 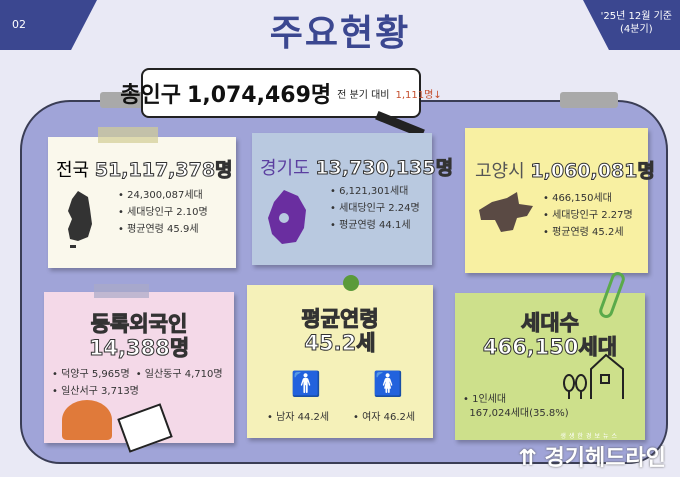 I want to click on single-households: • 1인세대 167,024세대(35.8%), so click(x=516, y=406).